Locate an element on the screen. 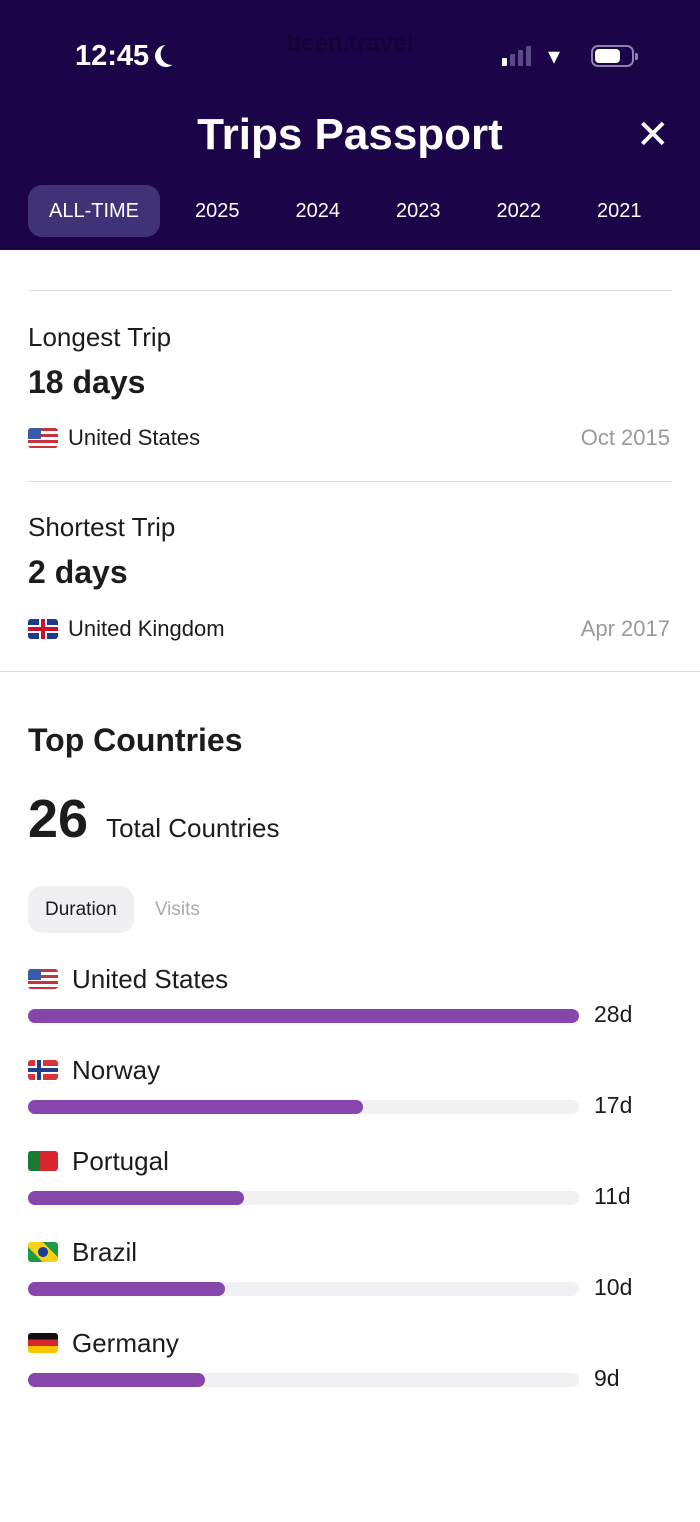 This screenshot has width=700, height=1522. top-countries-title: Top Countries is located at coordinates (135, 740).